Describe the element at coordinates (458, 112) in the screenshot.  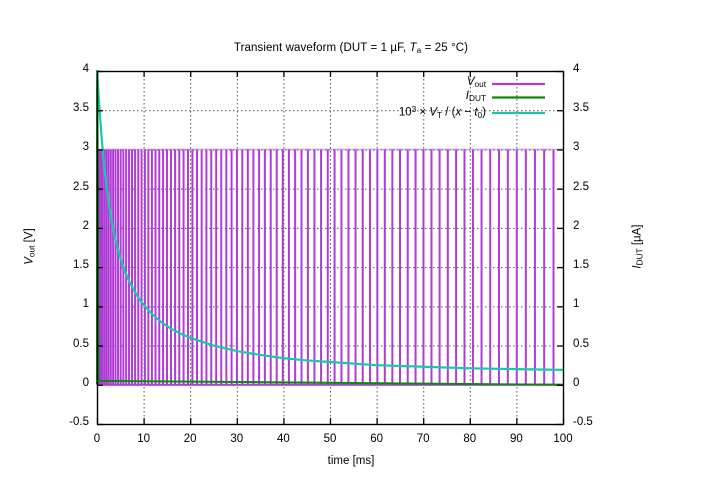
I see `legend-envelope-x: x` at that location.